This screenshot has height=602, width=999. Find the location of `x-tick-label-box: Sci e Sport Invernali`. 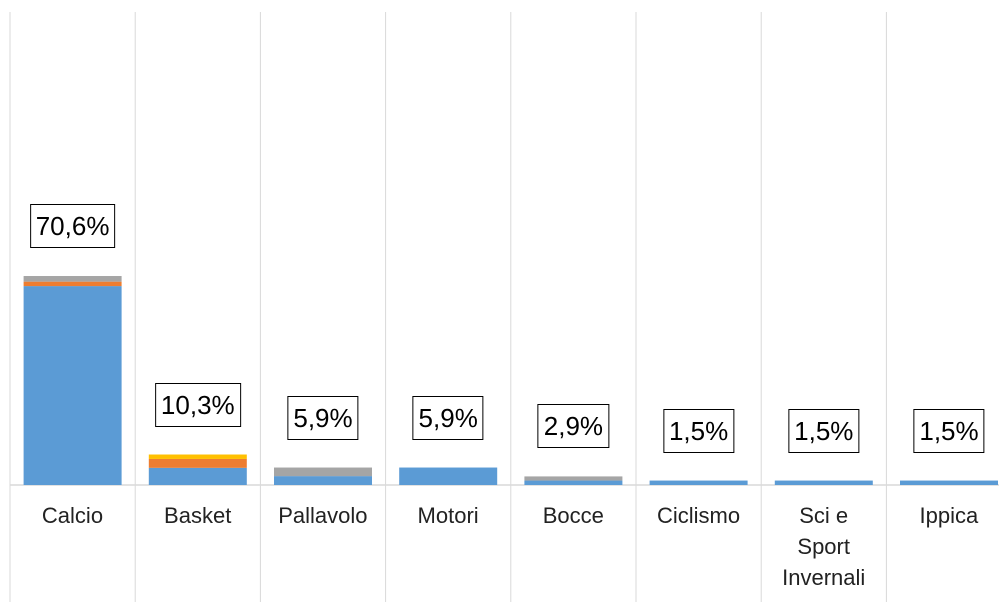

x-tick-label-box: Sci e Sport Invernali is located at coordinates (823, 546).